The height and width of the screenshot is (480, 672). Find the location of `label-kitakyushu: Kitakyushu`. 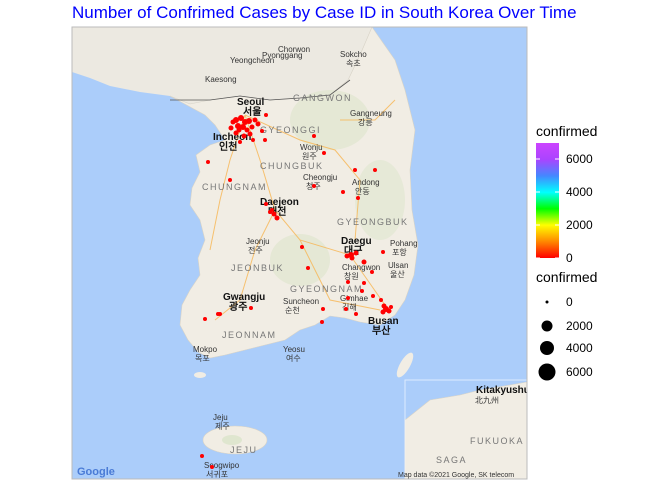

label-kitakyushu: Kitakyushu is located at coordinates (503, 390).